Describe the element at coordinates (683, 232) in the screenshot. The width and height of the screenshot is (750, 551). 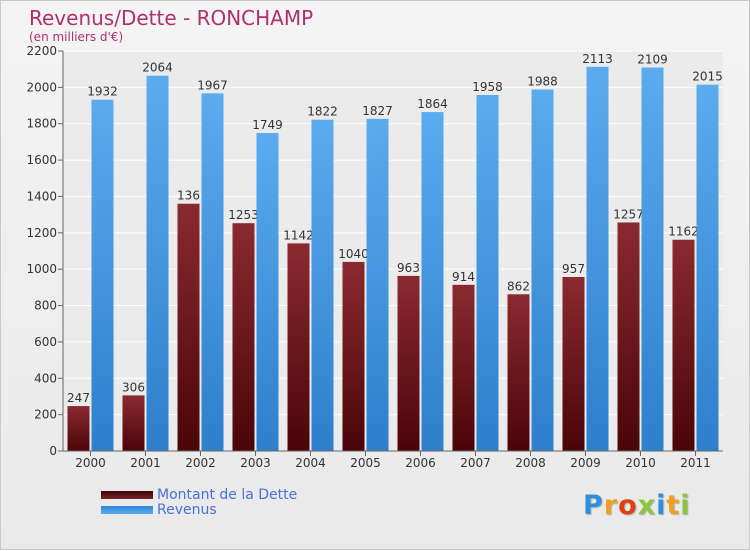
I see `data-label-debt: 1162` at that location.